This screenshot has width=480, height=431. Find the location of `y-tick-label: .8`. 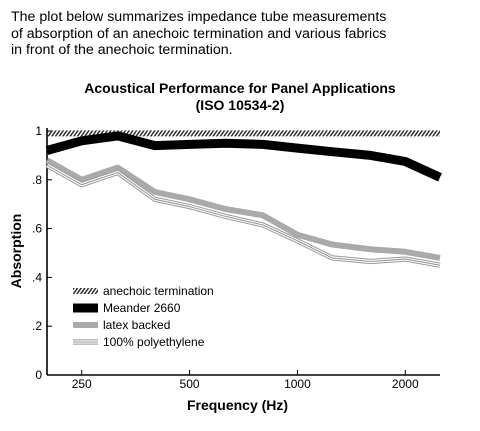

y-tick-label: .8 is located at coordinates (37, 180).